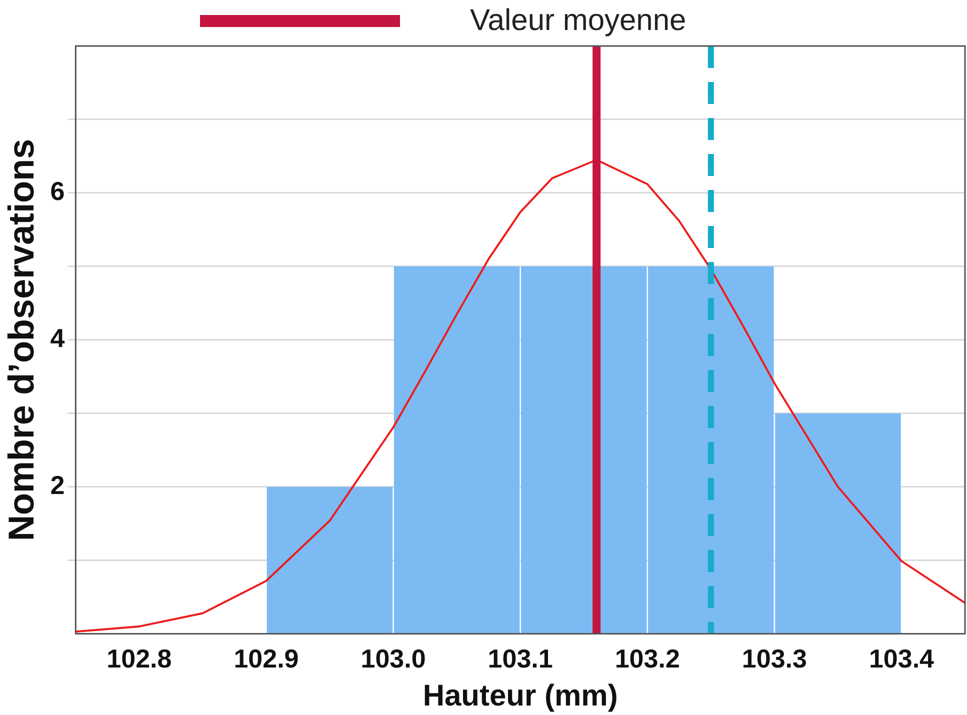  What do you see at coordinates (139, 659) in the screenshot?
I see `x-tick-label: 102.8` at bounding box center [139, 659].